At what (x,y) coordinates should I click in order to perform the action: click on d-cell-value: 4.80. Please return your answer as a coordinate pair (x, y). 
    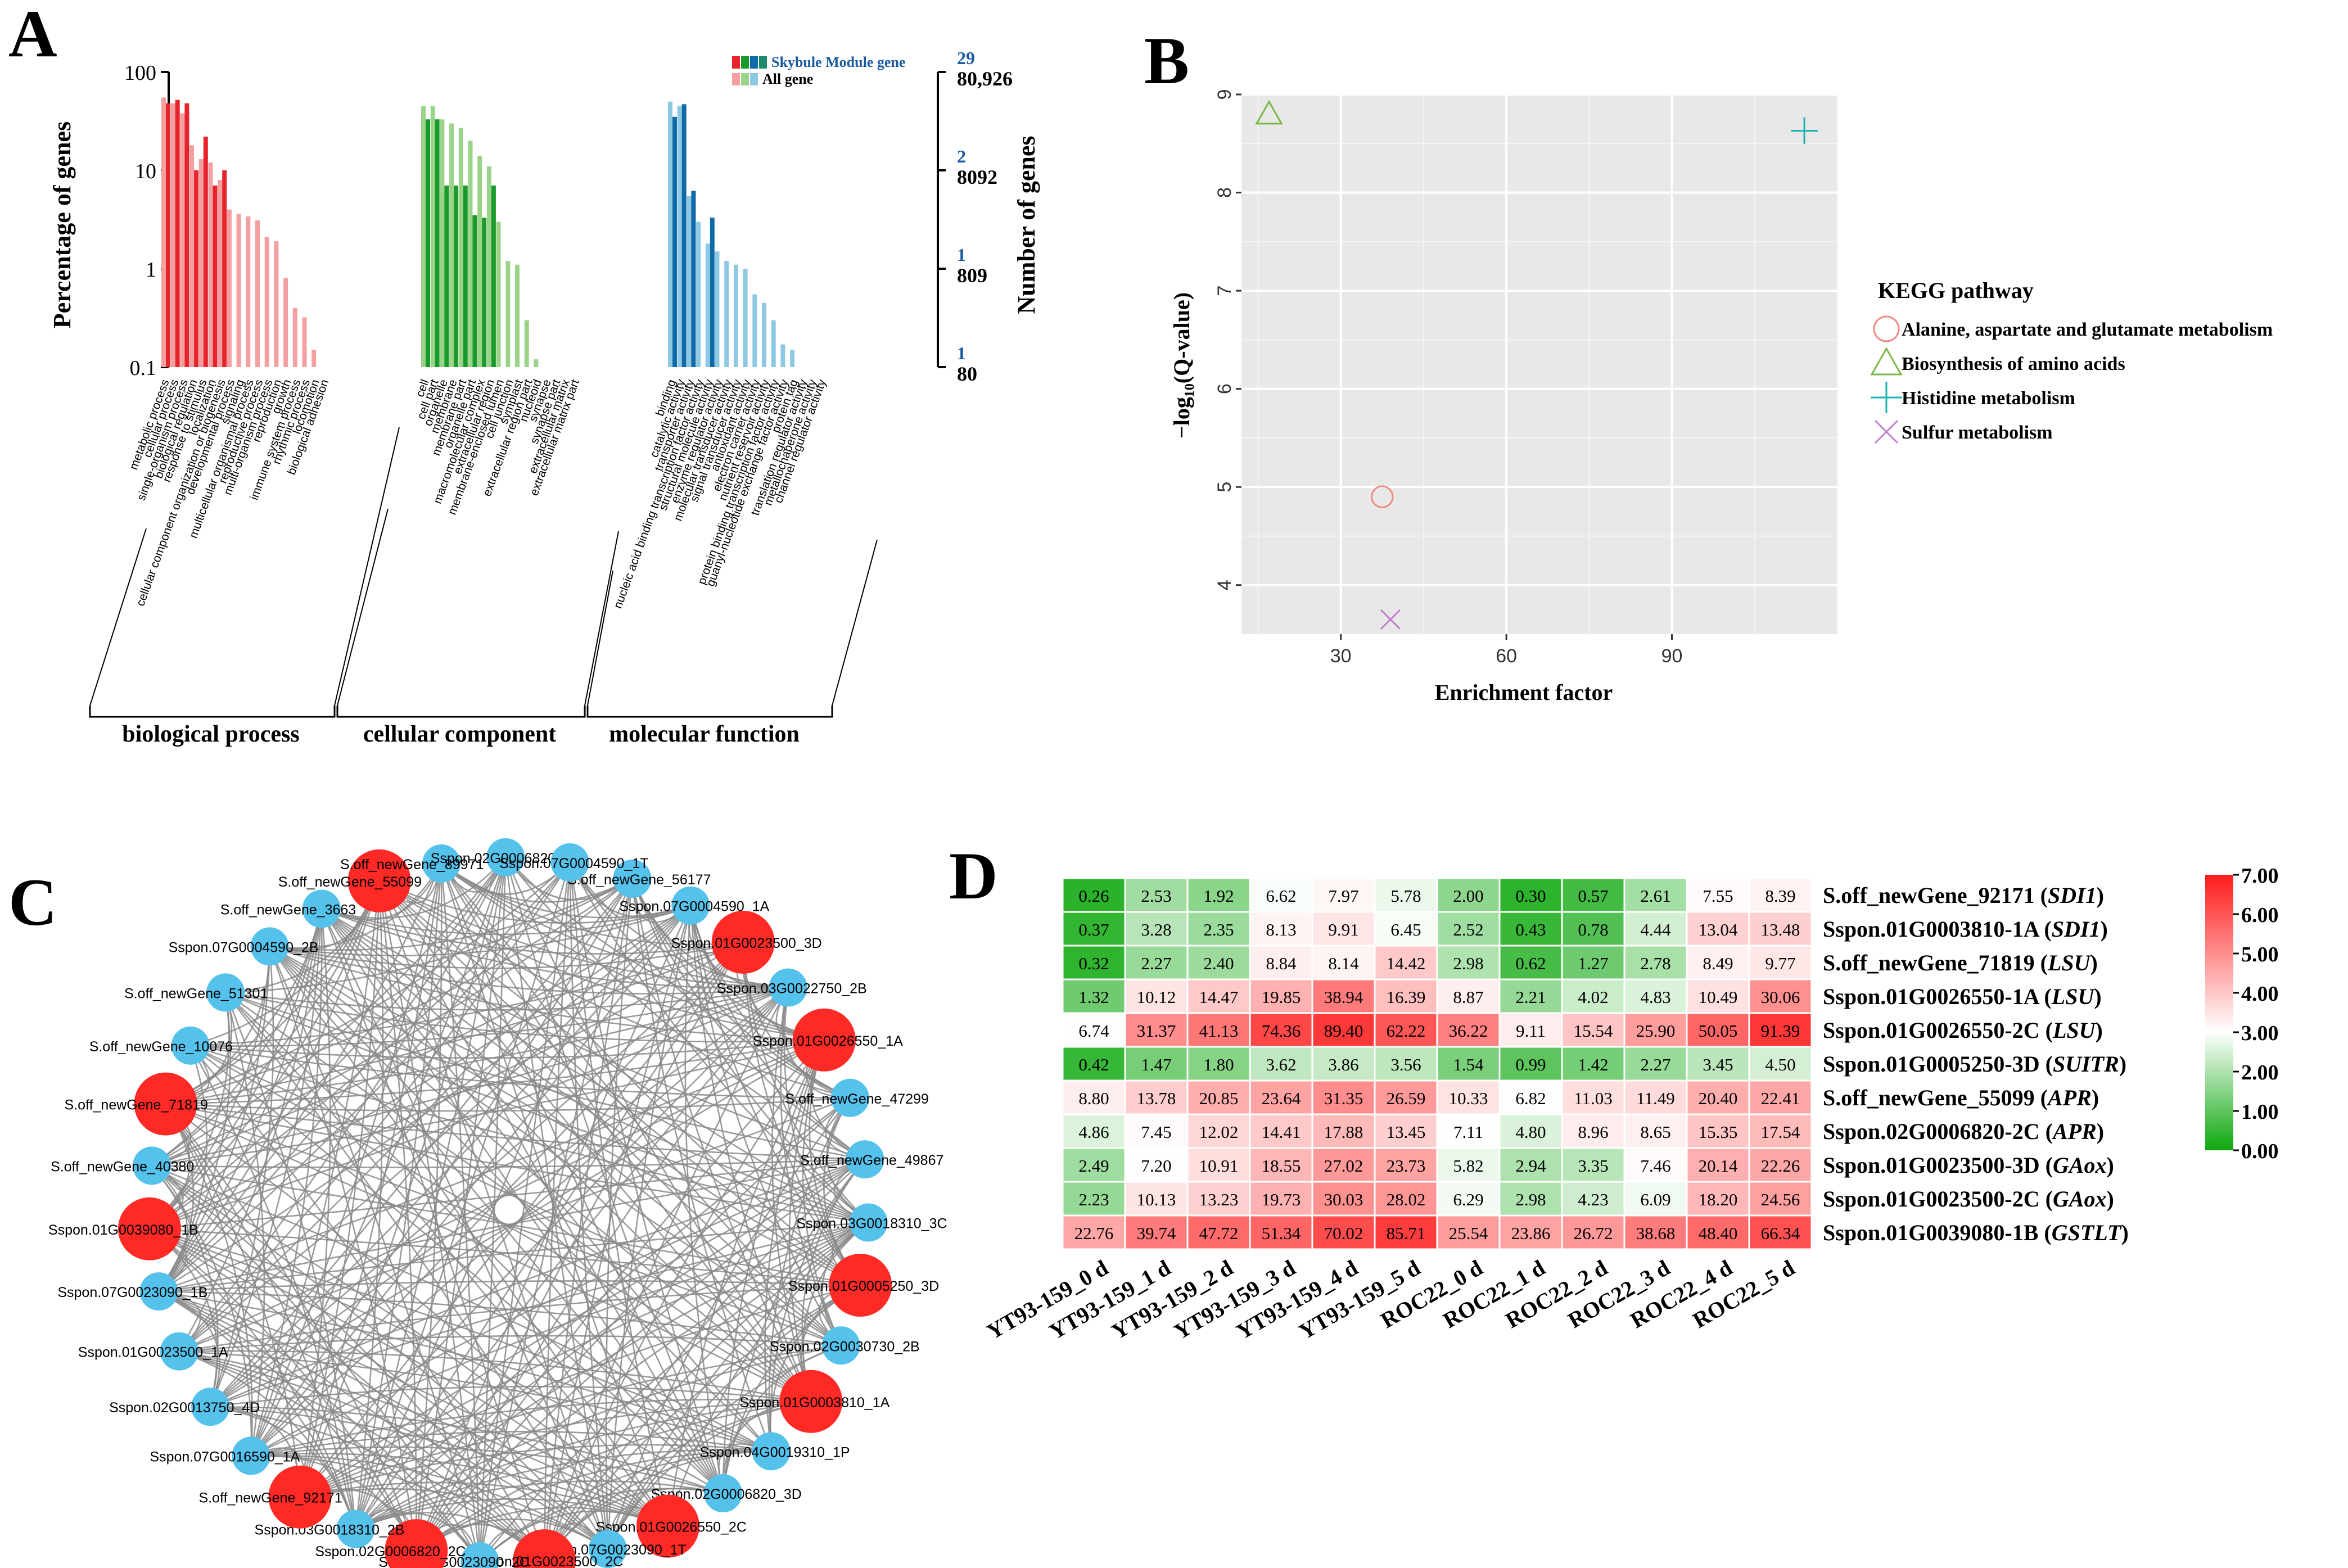
    Looking at the image, I should click on (1530, 1132).